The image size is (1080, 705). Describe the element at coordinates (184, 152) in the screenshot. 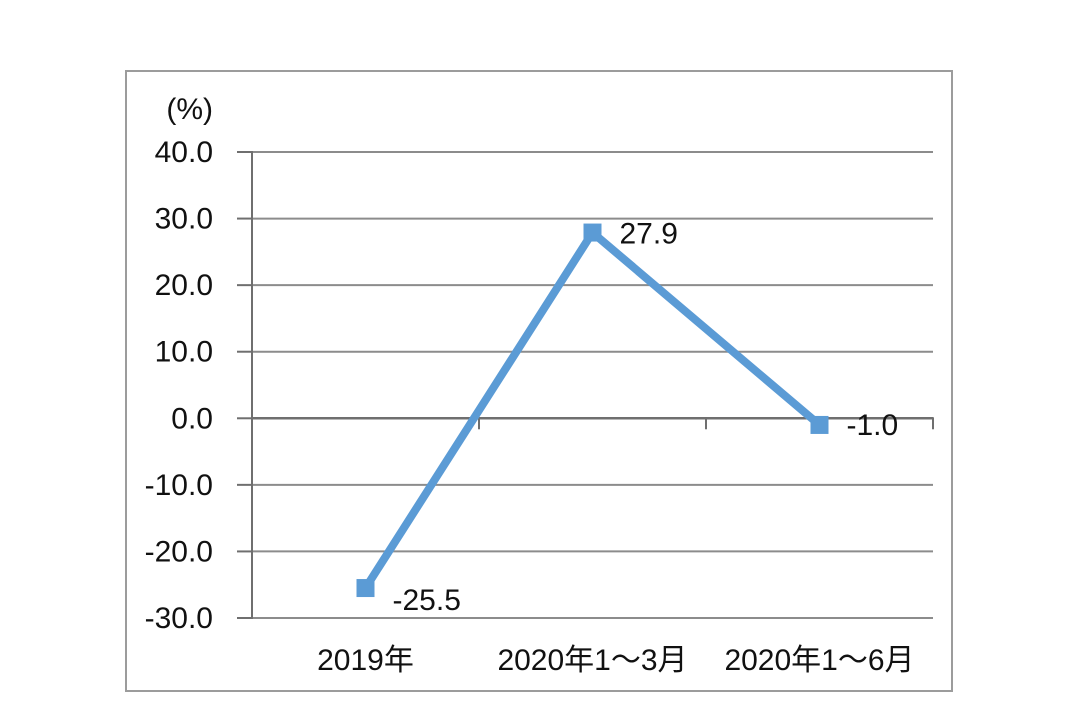

I see `y-tick-label: 40.0` at that location.